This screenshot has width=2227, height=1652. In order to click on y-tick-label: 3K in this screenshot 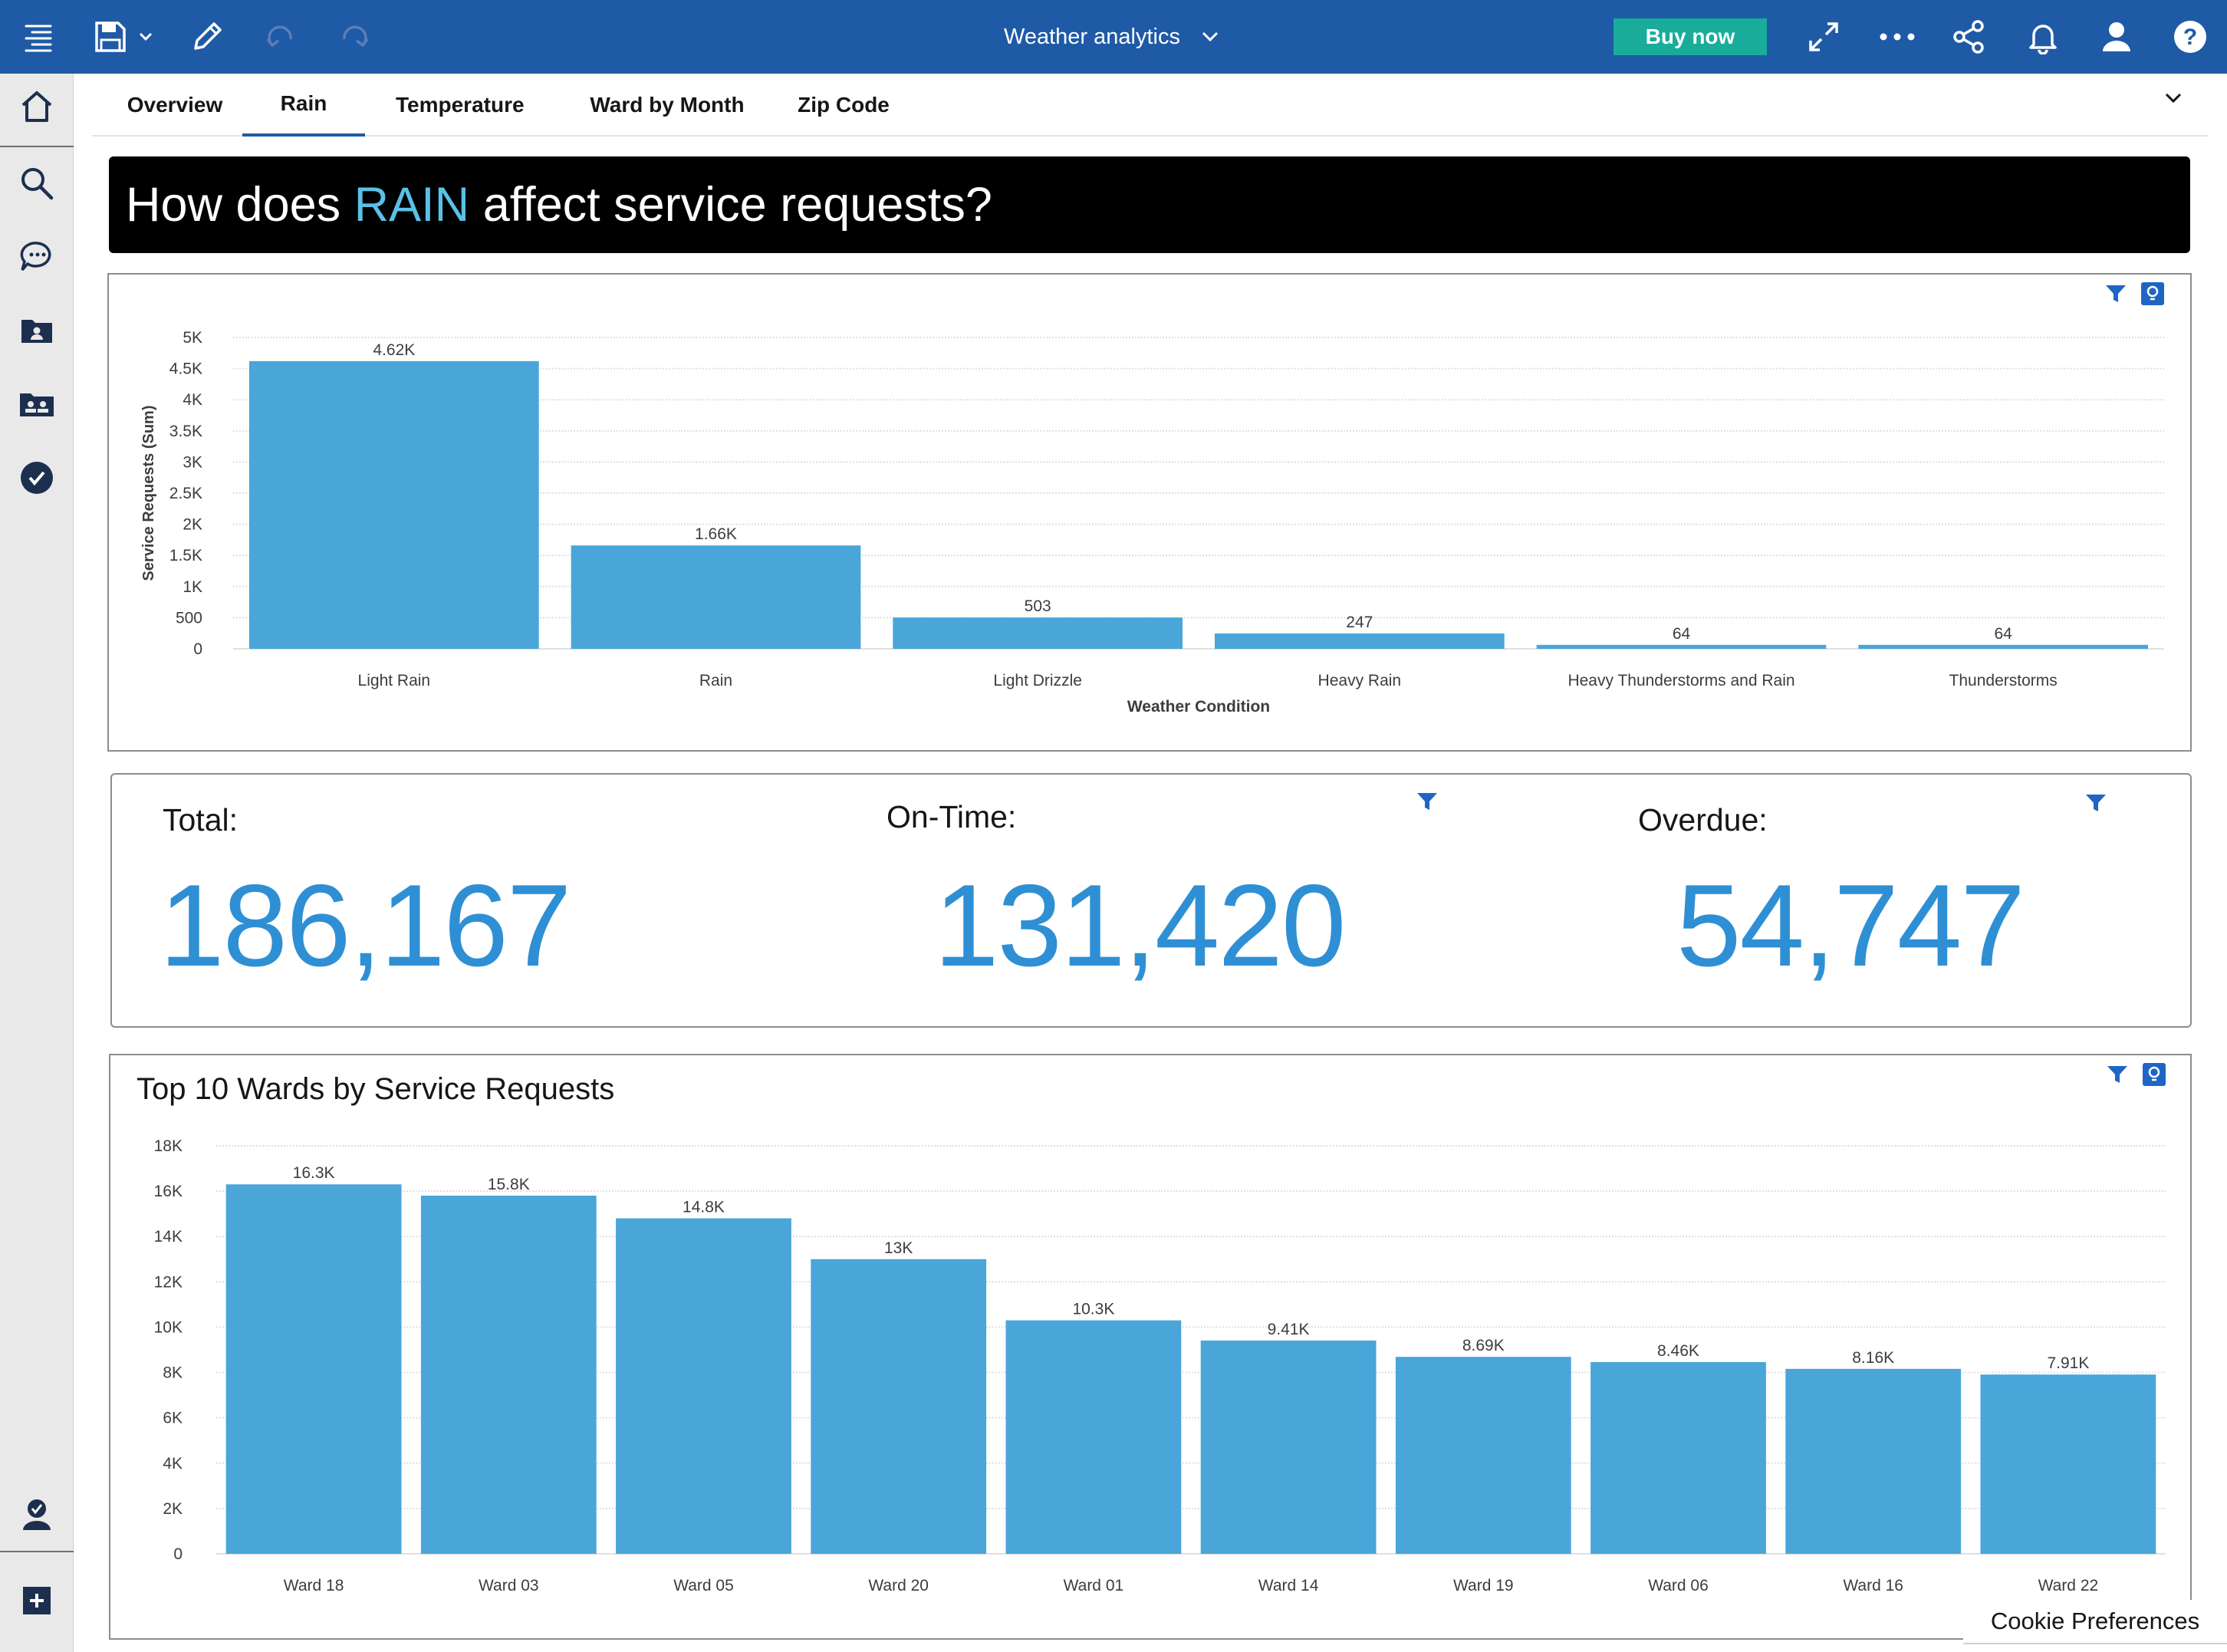, I will do `click(193, 462)`.